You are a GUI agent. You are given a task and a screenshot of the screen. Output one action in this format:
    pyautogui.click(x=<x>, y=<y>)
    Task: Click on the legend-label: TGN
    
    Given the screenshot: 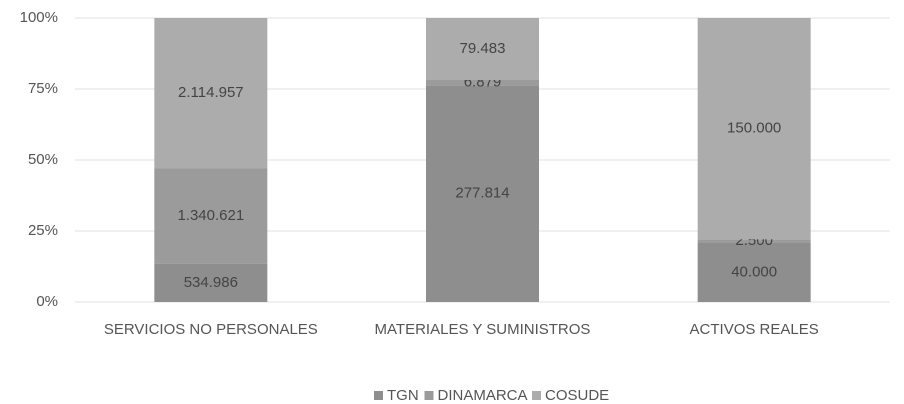 What is the action you would take?
    pyautogui.click(x=403, y=395)
    